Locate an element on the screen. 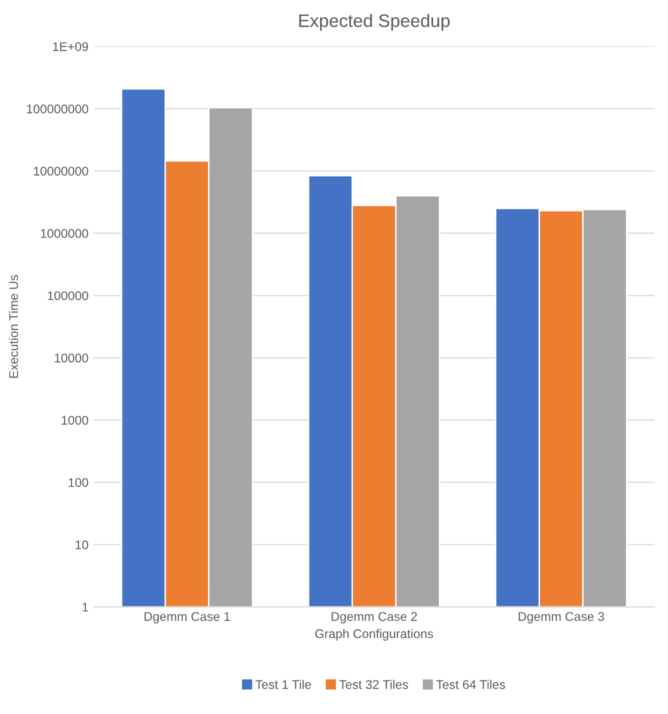 Image resolution: width=668 pixels, height=714 pixels. y-tick-label: 10 is located at coordinates (82, 545).